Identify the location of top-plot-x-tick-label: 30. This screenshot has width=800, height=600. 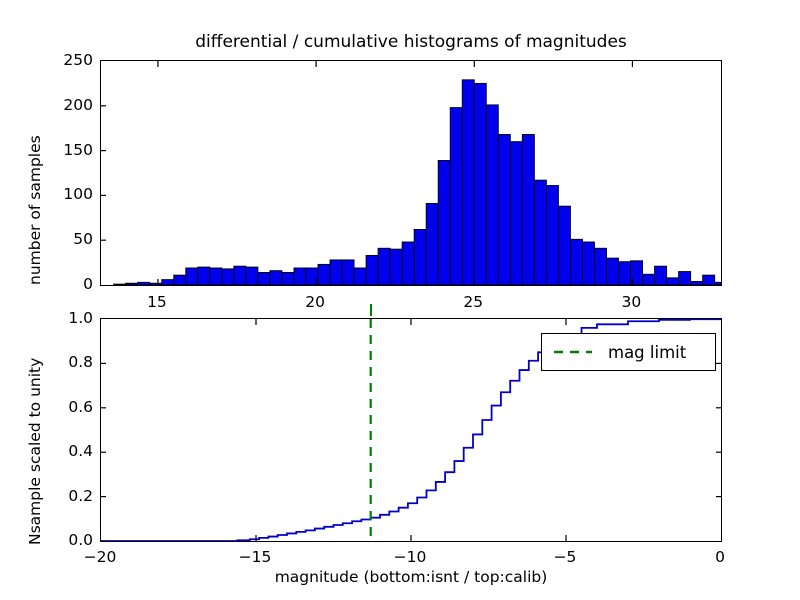
(631, 302).